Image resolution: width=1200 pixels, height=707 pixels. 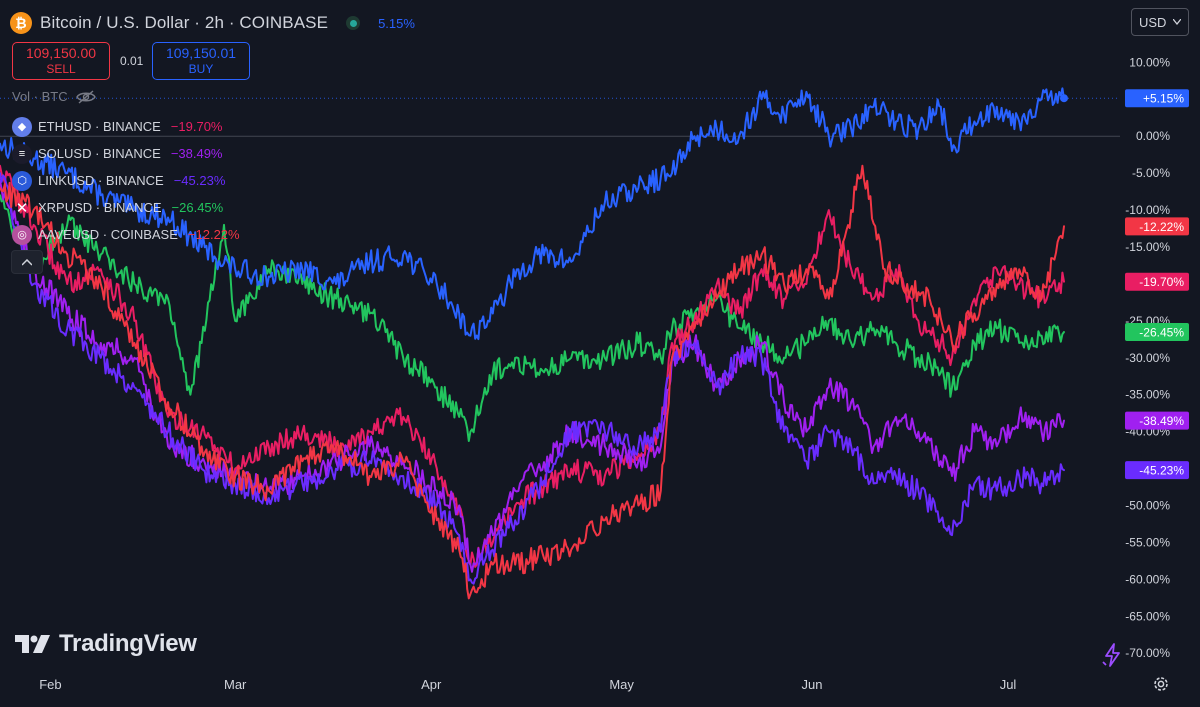 I want to click on y-tick-label: -10.00%, so click(x=1147, y=210).